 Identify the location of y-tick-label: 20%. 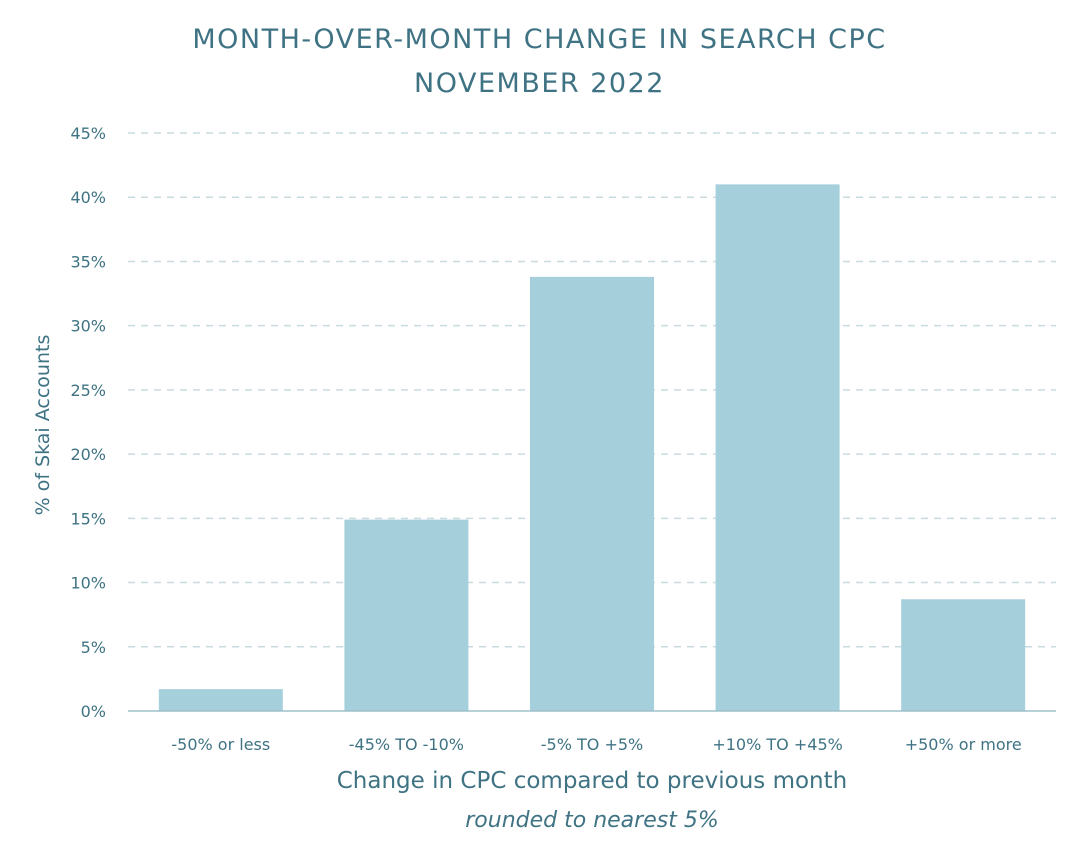
(88, 454).